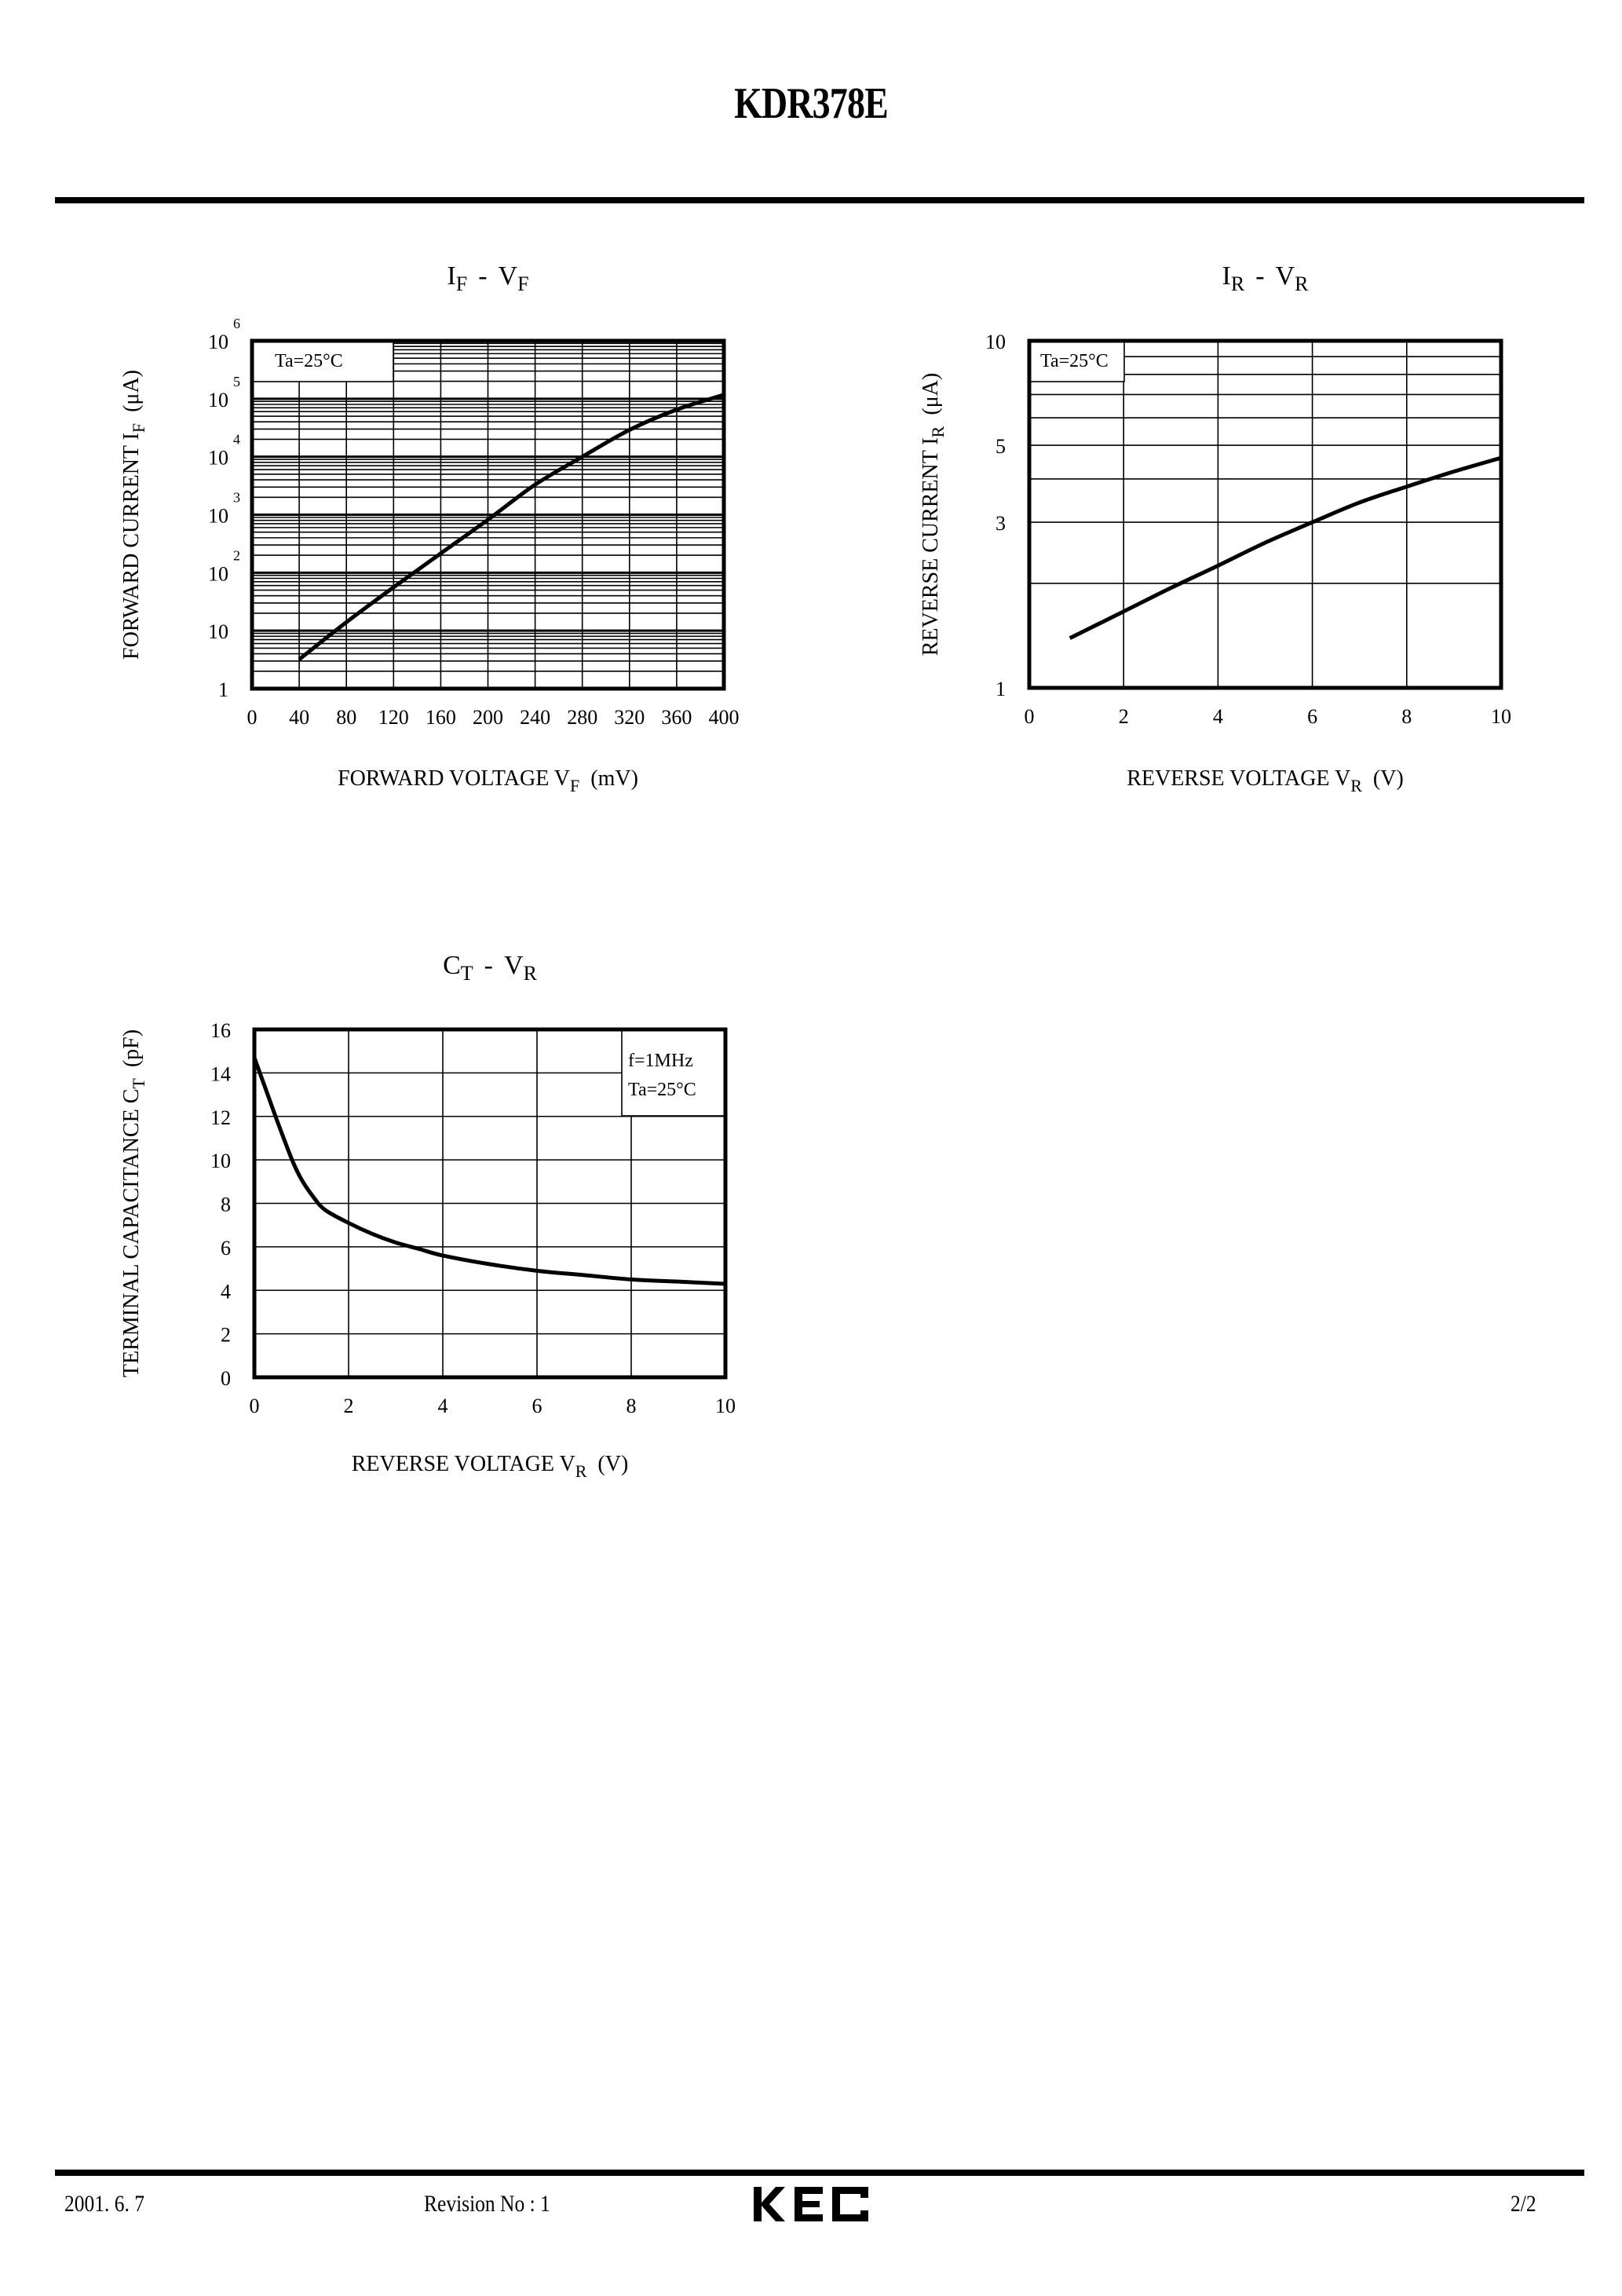  I want to click on if_vf-y-axis-label: FORWARD CURRENT IF(μA), so click(133, 515).